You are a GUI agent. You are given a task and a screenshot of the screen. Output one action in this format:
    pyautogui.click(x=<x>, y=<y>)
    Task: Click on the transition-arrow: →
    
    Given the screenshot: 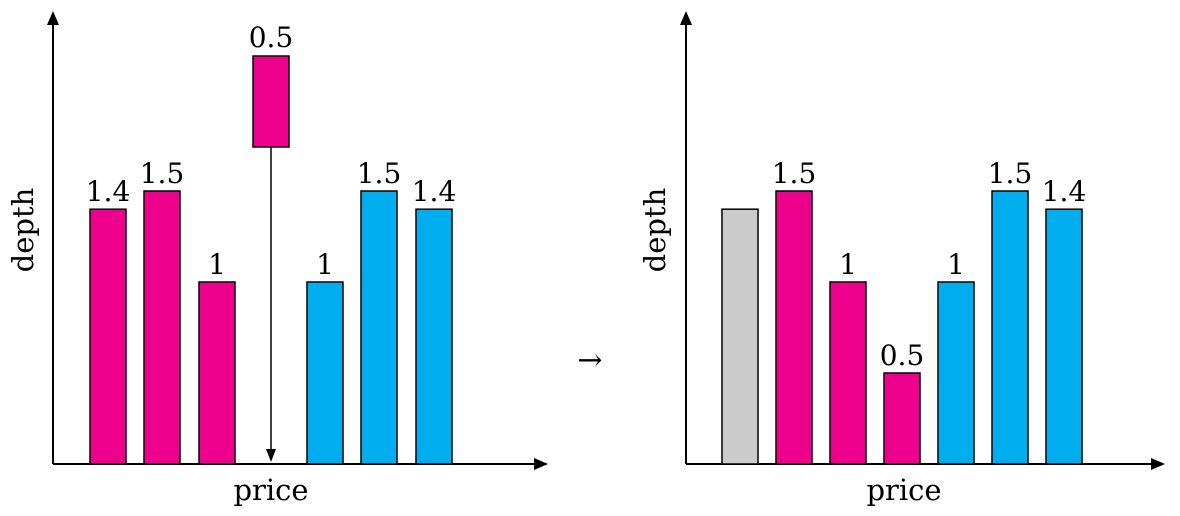 What is the action you would take?
    pyautogui.click(x=589, y=360)
    